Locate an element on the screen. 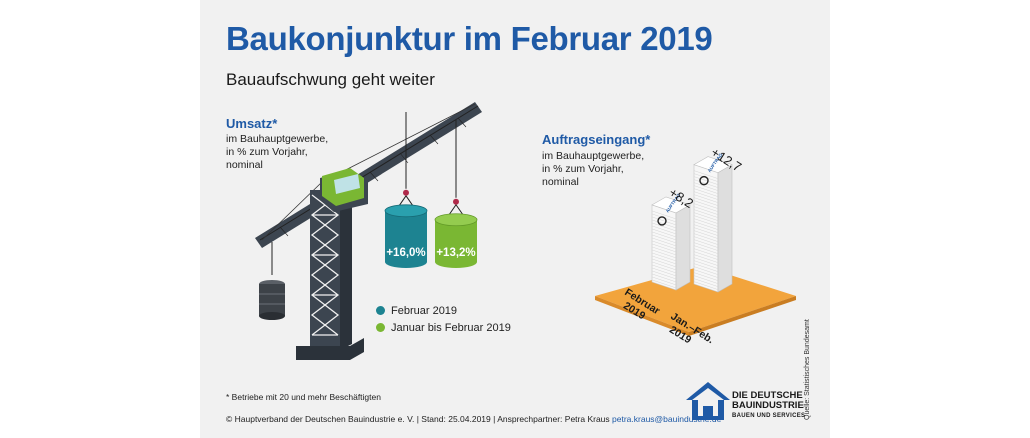  legend-item-february: Februar 2019 is located at coordinates (443, 310).